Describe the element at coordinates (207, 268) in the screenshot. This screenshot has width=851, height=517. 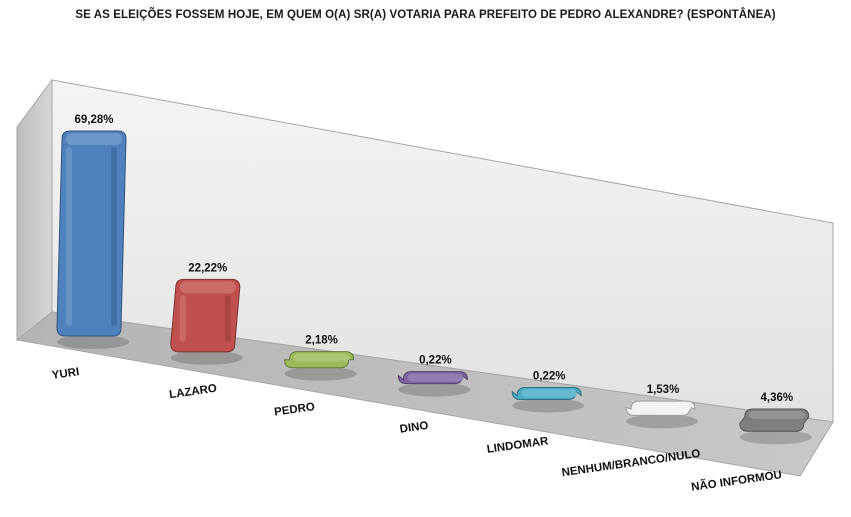
I see `data-label: 22,22%` at that location.